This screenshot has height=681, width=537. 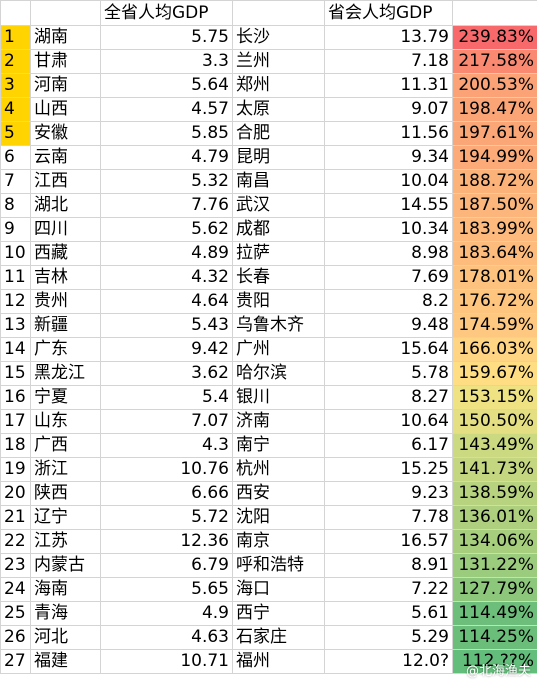 What do you see at coordinates (15, 13) in the screenshot?
I see `header-cell-rank` at bounding box center [15, 13].